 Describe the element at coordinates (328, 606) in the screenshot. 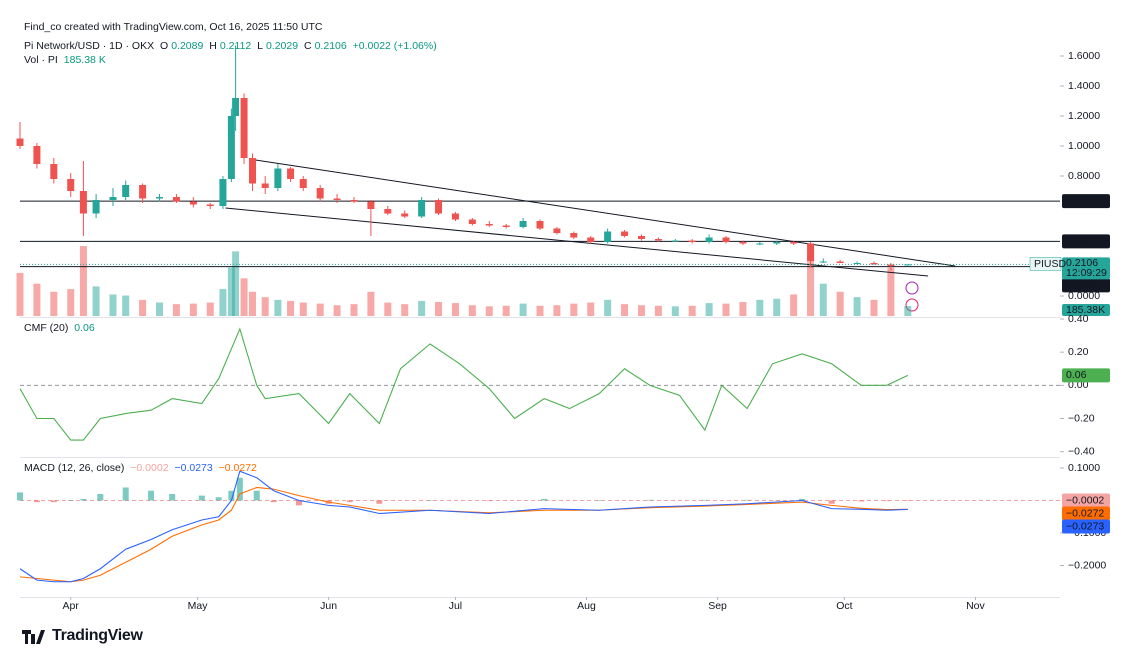

I see `x-tick-label: Jun` at that location.